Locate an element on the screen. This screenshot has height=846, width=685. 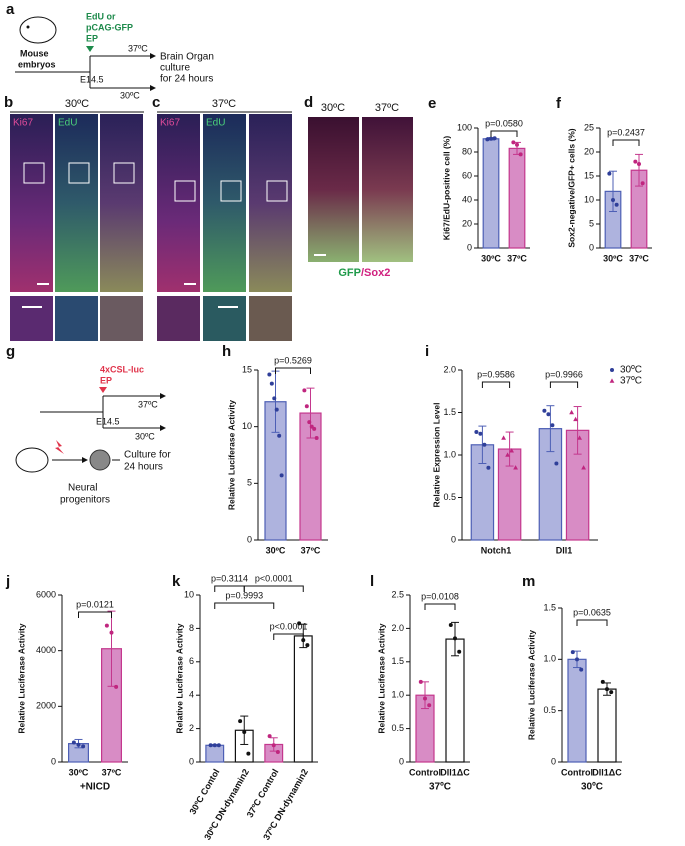
legend-label: 30ºC is located at coordinates (631, 370).